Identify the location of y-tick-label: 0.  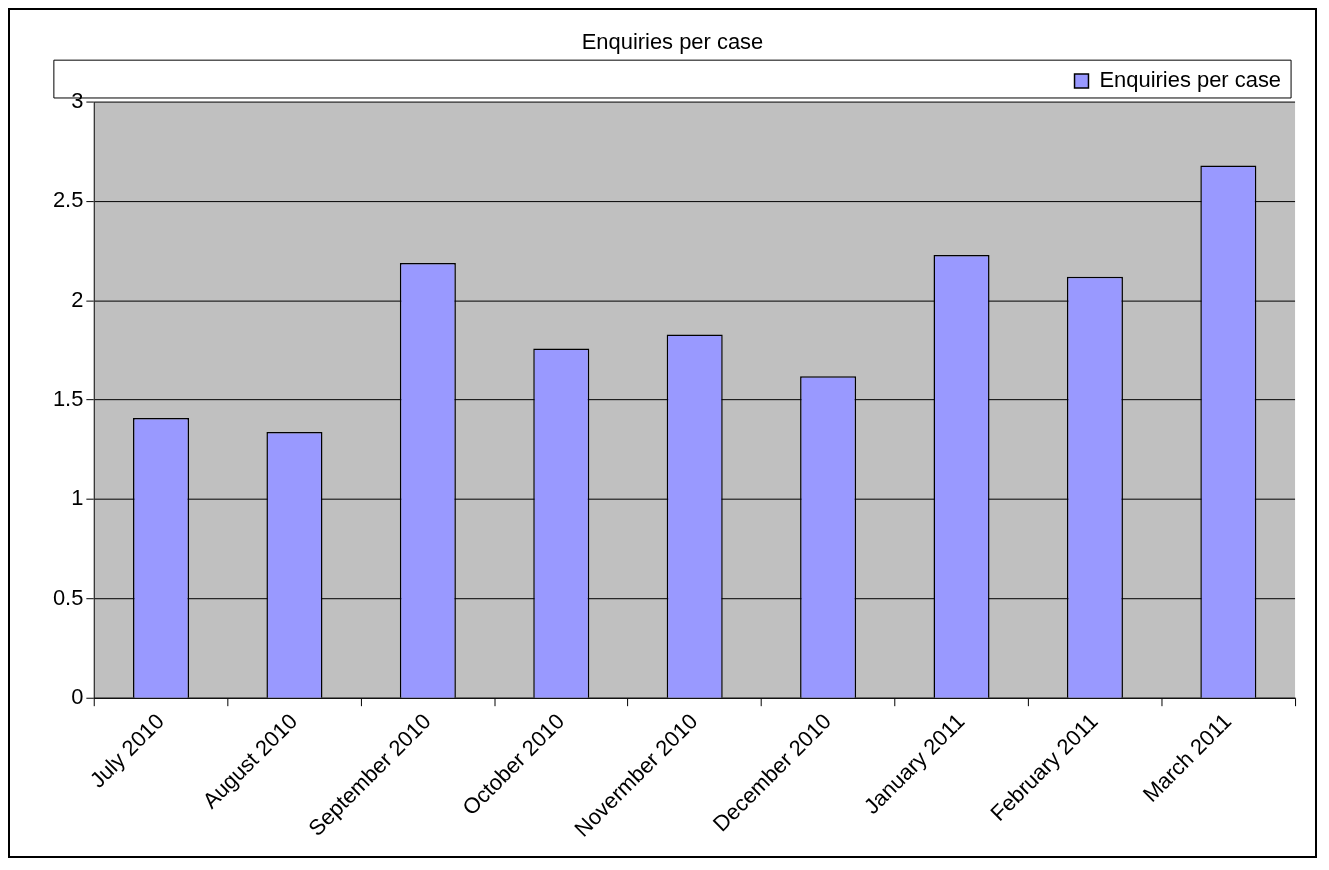
(77, 697).